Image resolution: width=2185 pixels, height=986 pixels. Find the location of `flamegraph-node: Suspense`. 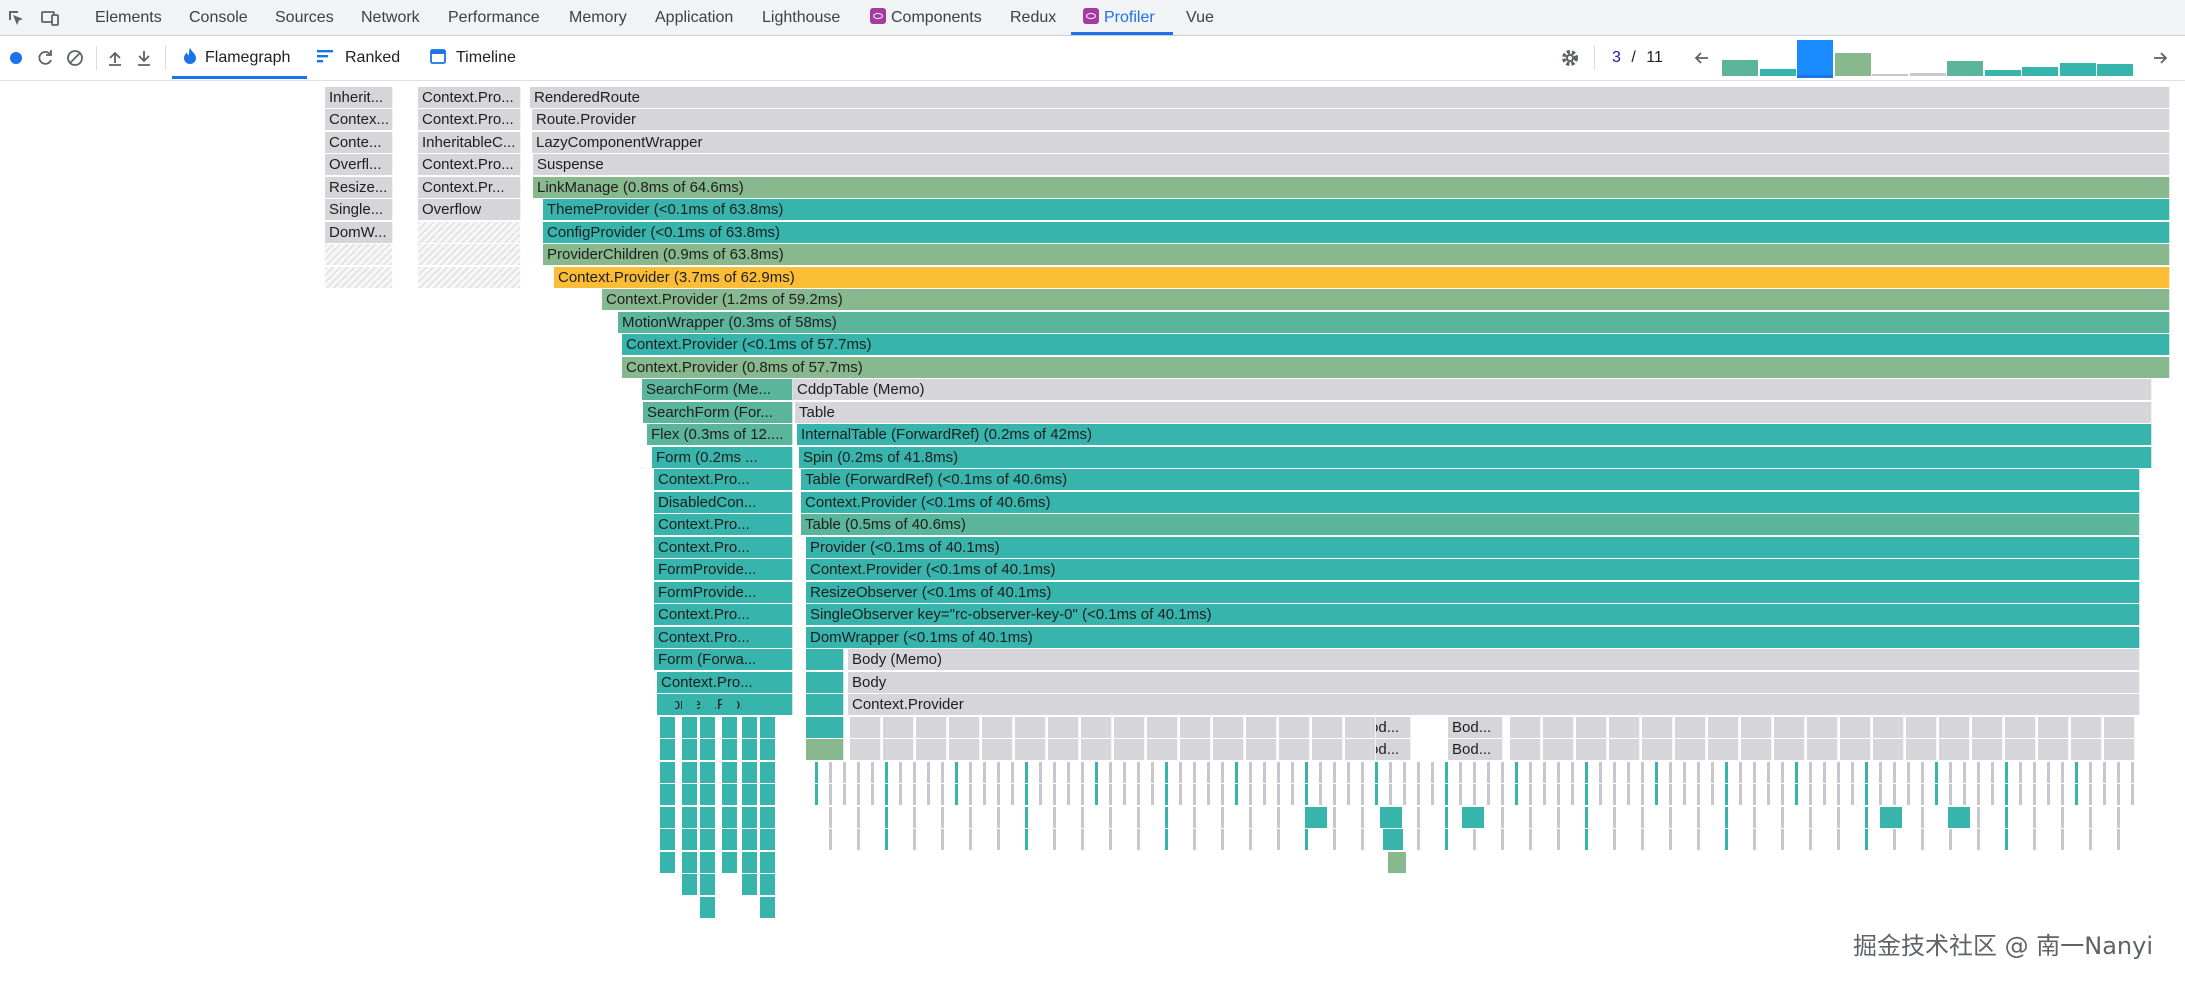

flamegraph-node: Suspense is located at coordinates (1351, 164).